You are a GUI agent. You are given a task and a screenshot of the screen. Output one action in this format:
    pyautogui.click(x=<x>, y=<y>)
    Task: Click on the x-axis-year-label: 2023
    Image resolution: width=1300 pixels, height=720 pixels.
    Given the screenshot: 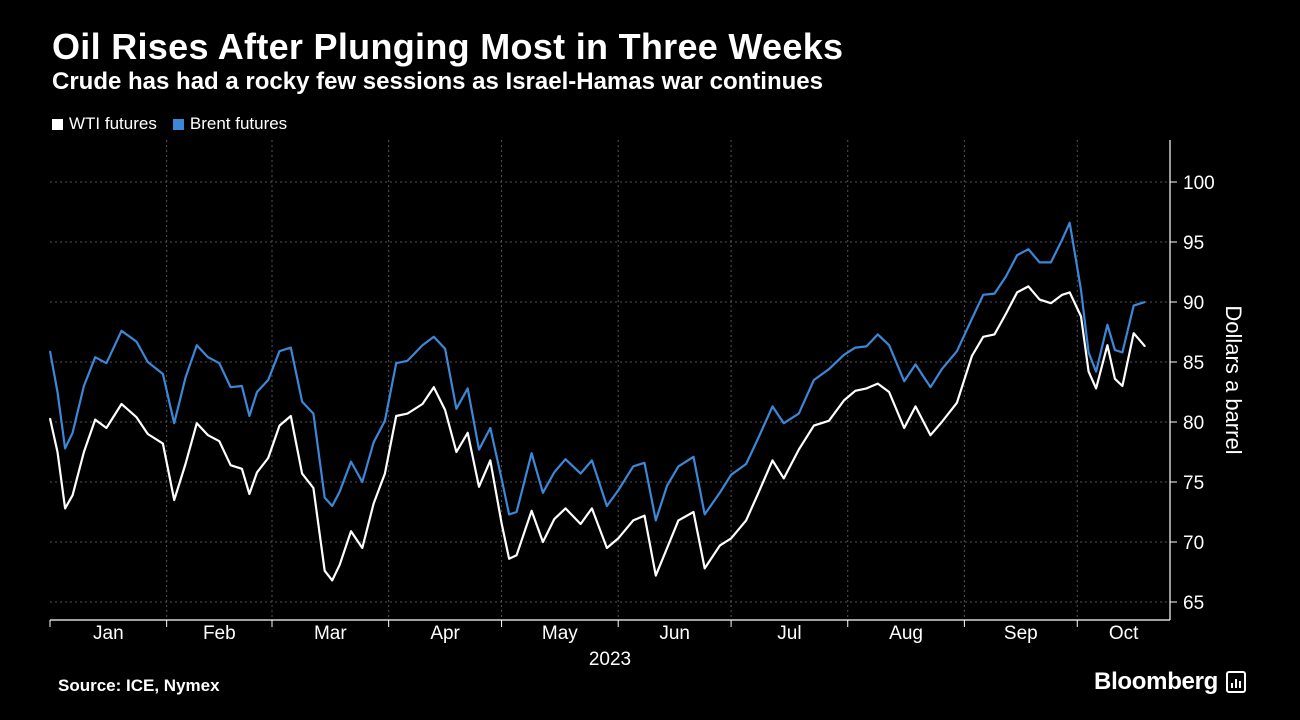 What is the action you would take?
    pyautogui.click(x=610, y=659)
    